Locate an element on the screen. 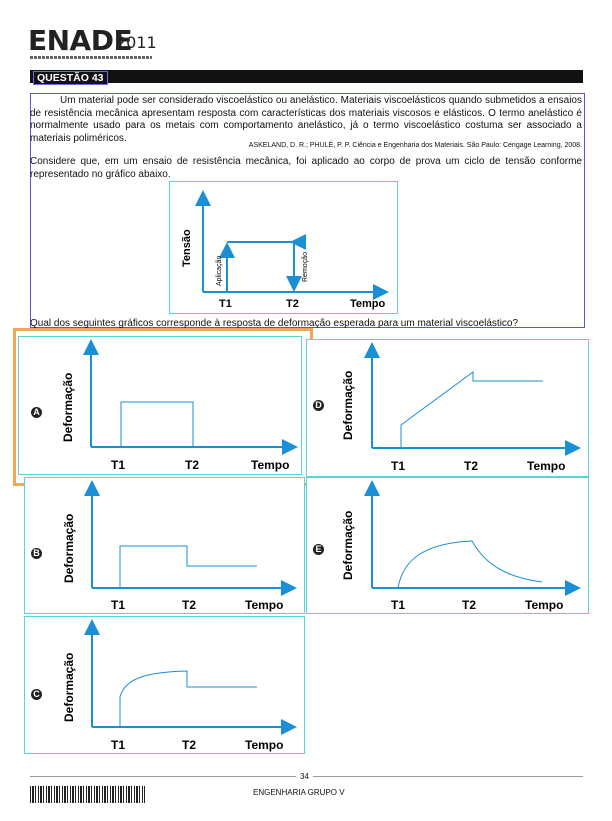 Image resolution: width=612 pixels, height=821 pixels. stress-chart-frame: Tensão Aplicação Remoção T1 T2 Tempo is located at coordinates (283, 247).